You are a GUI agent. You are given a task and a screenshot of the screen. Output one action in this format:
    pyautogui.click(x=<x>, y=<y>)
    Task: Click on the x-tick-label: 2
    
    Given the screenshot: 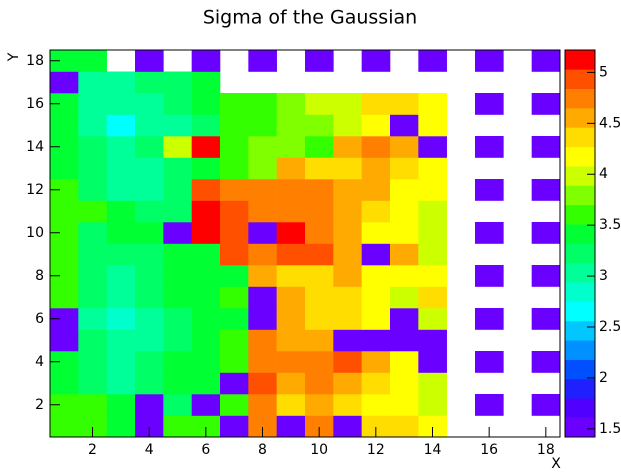 What is the action you would take?
    pyautogui.click(x=92, y=450)
    